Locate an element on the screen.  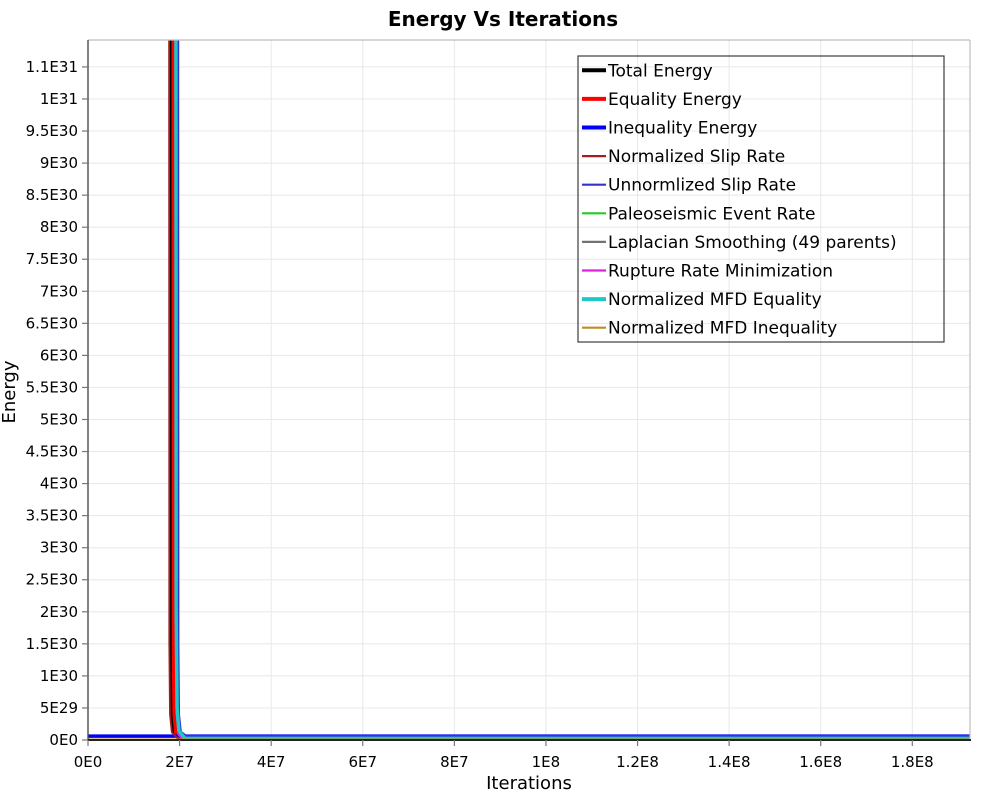
y-tick-label: 8.5E30 is located at coordinates (52, 195).